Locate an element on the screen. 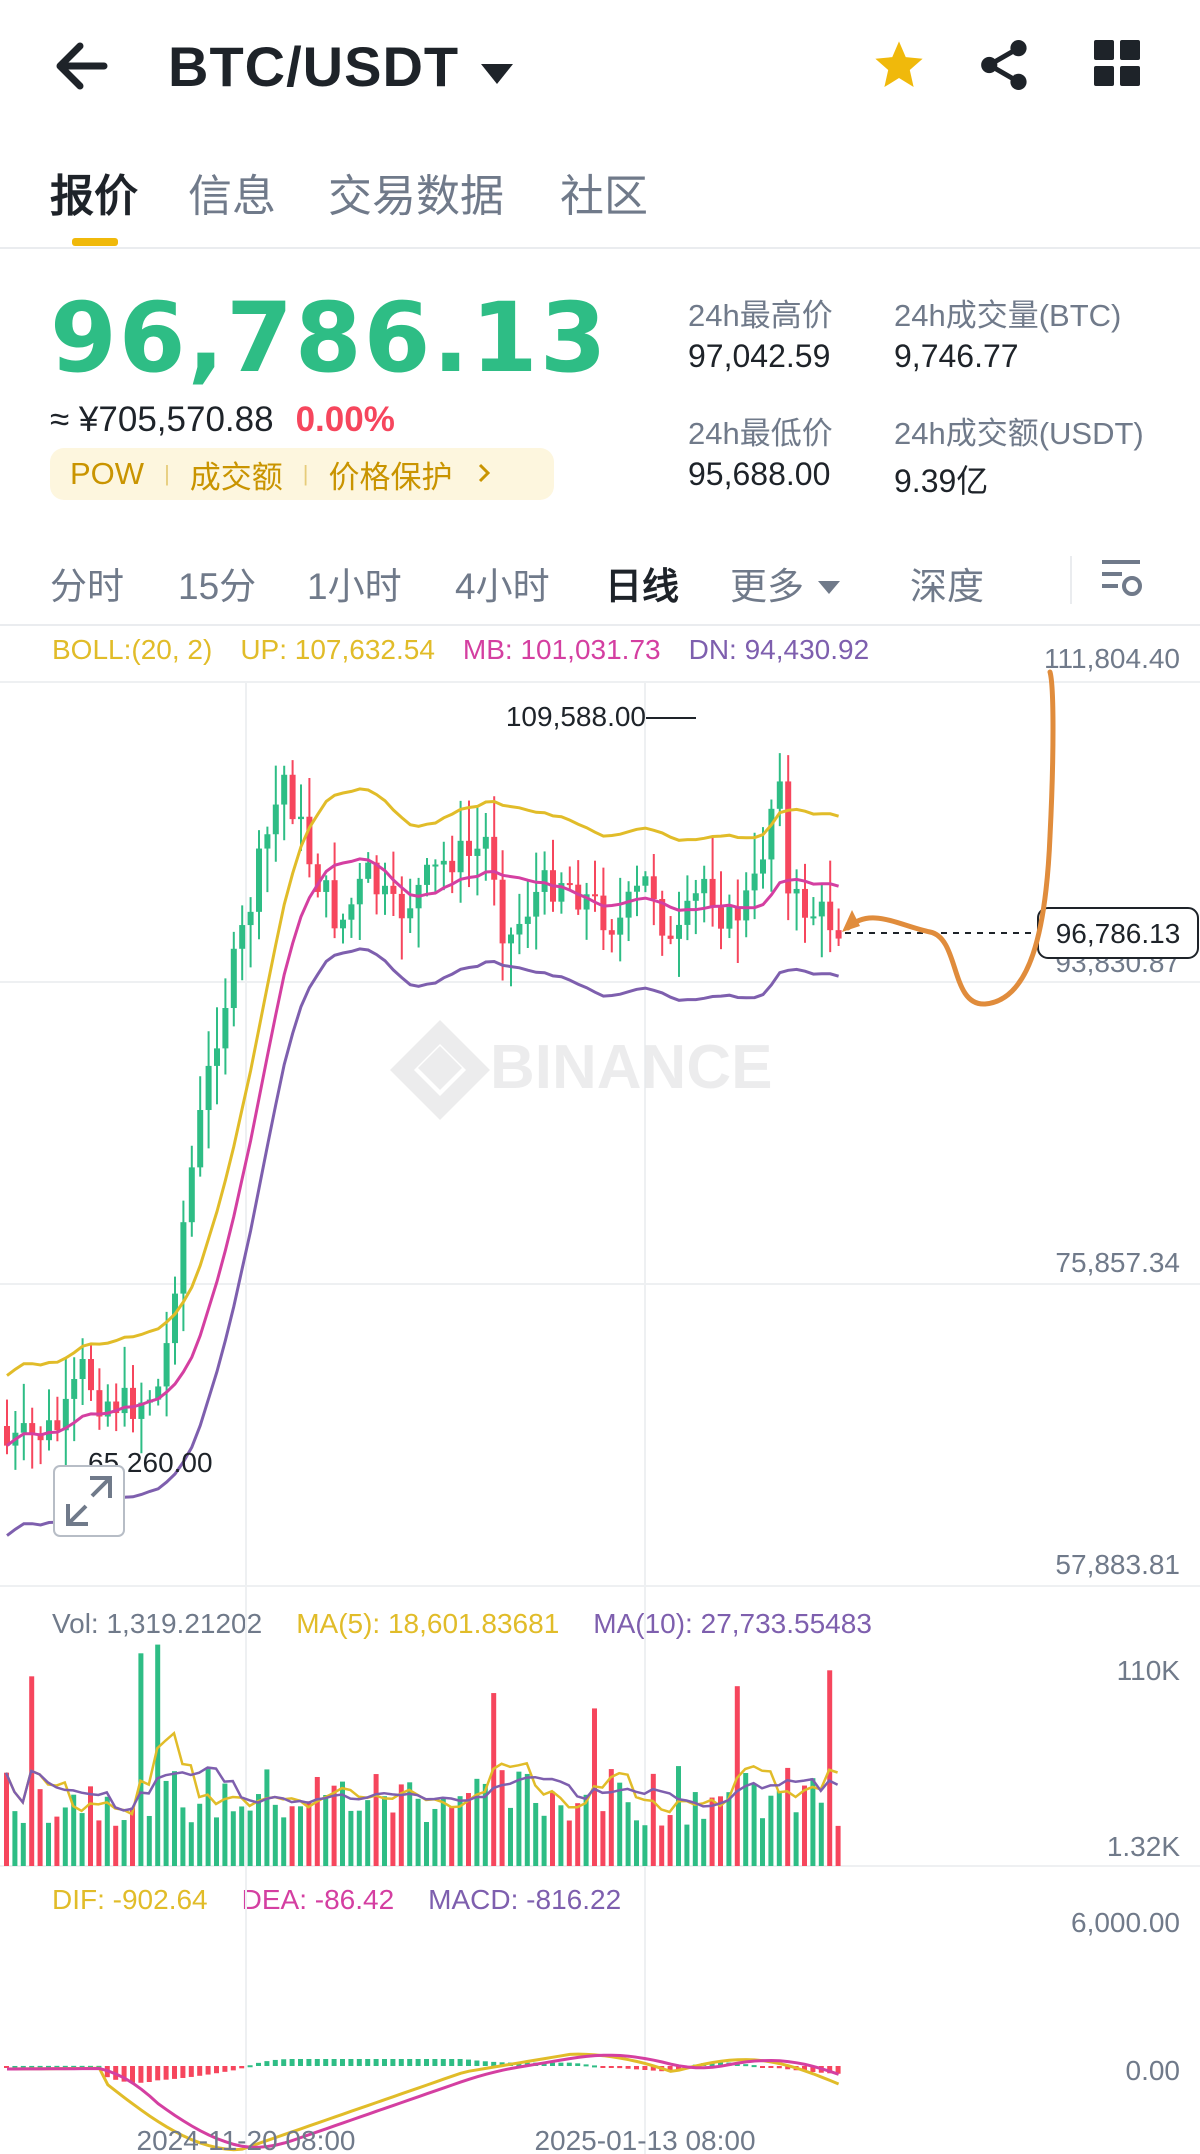 Image resolution: width=1200 pixels, height=2154 pixels. tab-quote: 报价 is located at coordinates (94, 196).